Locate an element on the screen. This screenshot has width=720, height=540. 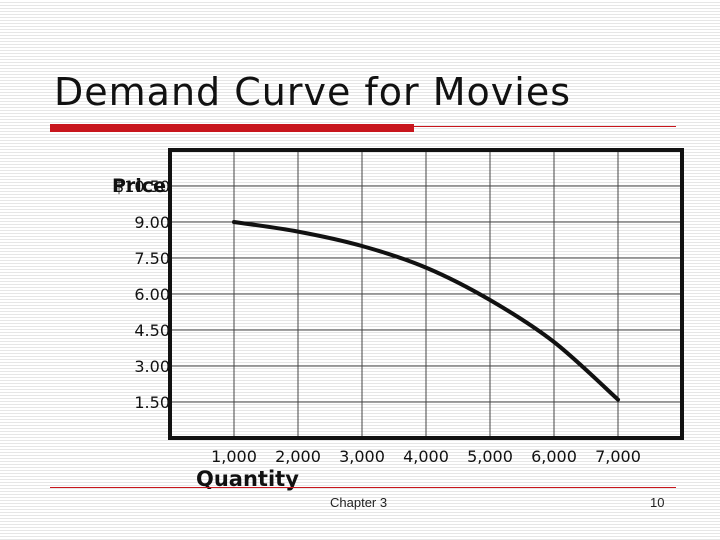
title-underline-rule is located at coordinates (545, 126).